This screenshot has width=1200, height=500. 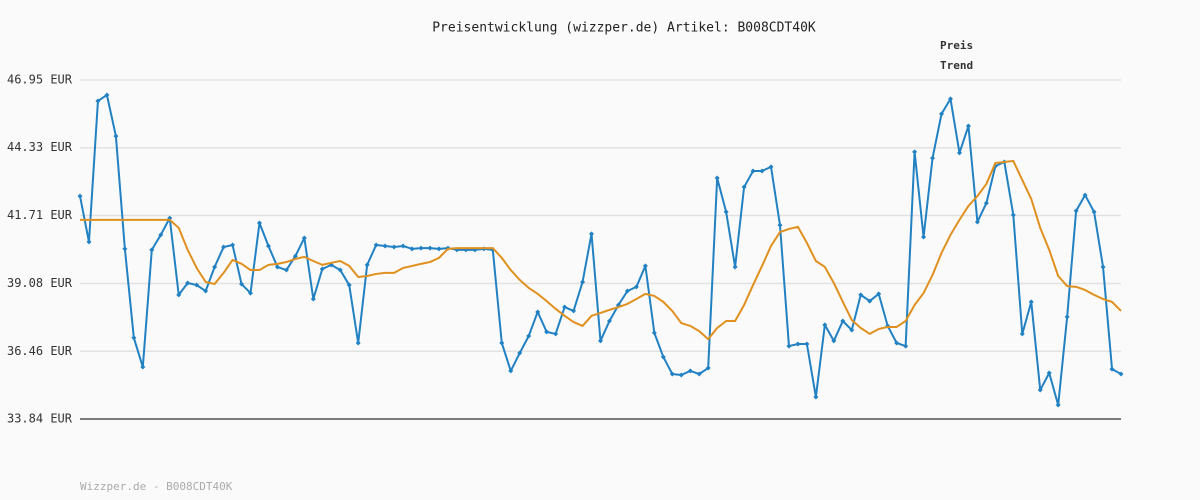 I want to click on y-tick-label: 36.46 EUR, so click(x=40, y=351).